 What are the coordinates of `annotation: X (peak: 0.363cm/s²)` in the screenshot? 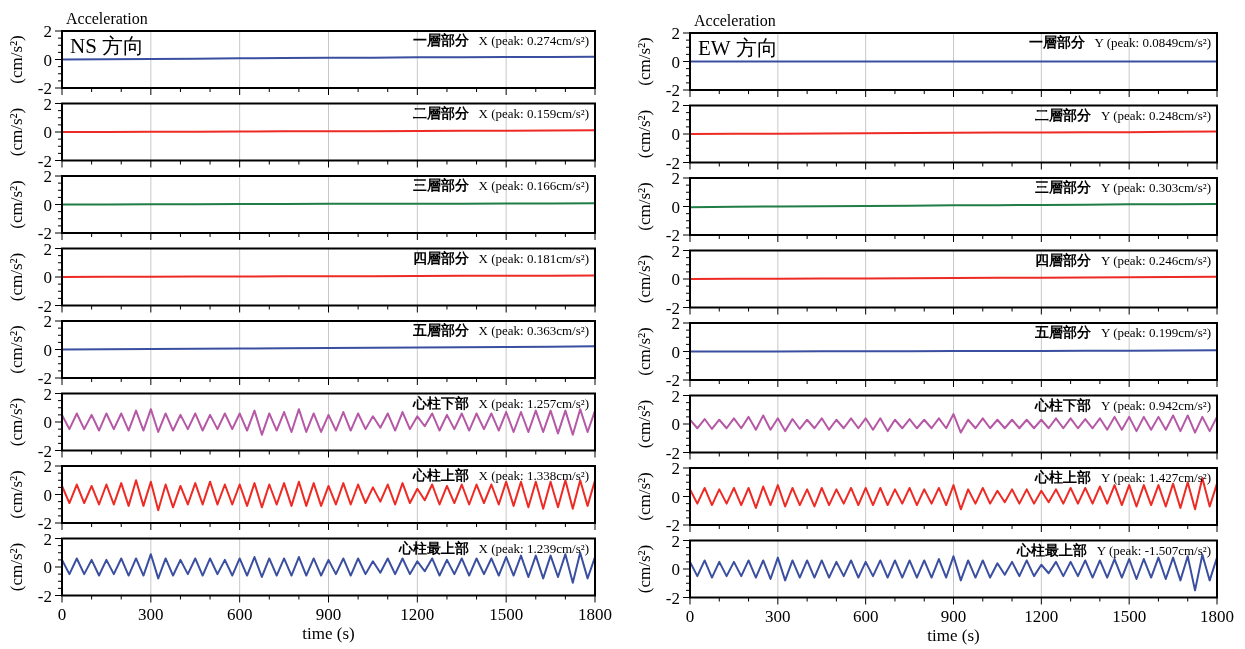 It's located at (533, 330).